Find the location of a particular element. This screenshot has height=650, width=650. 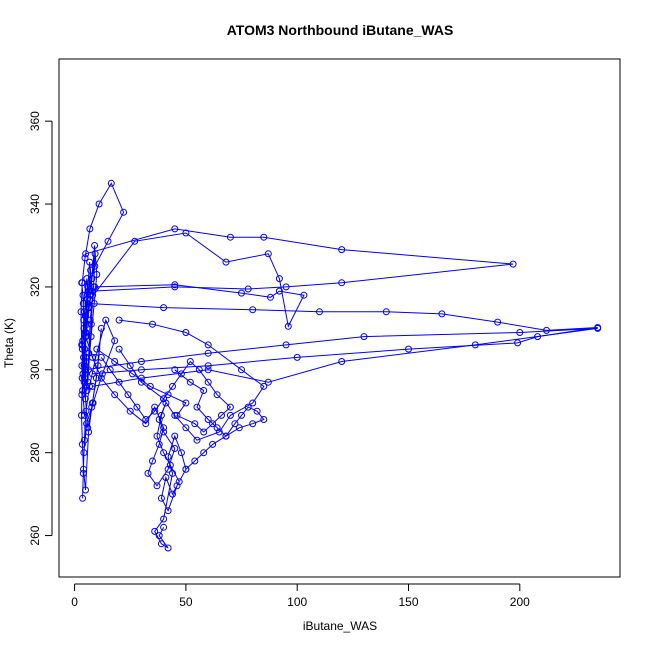

y-tick-label: 360 is located at coordinates (35, 121).